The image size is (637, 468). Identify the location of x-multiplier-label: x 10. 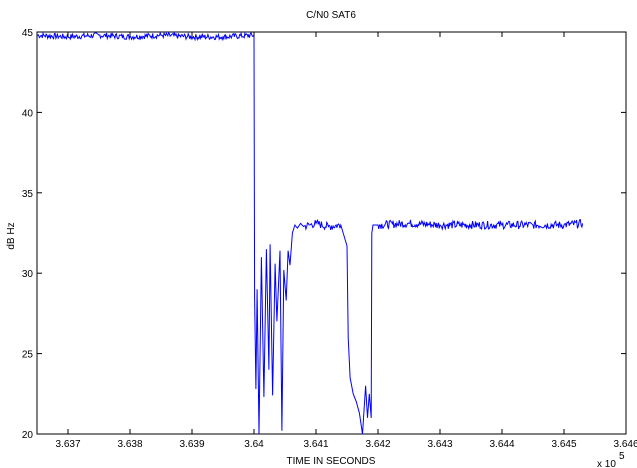
(606, 463).